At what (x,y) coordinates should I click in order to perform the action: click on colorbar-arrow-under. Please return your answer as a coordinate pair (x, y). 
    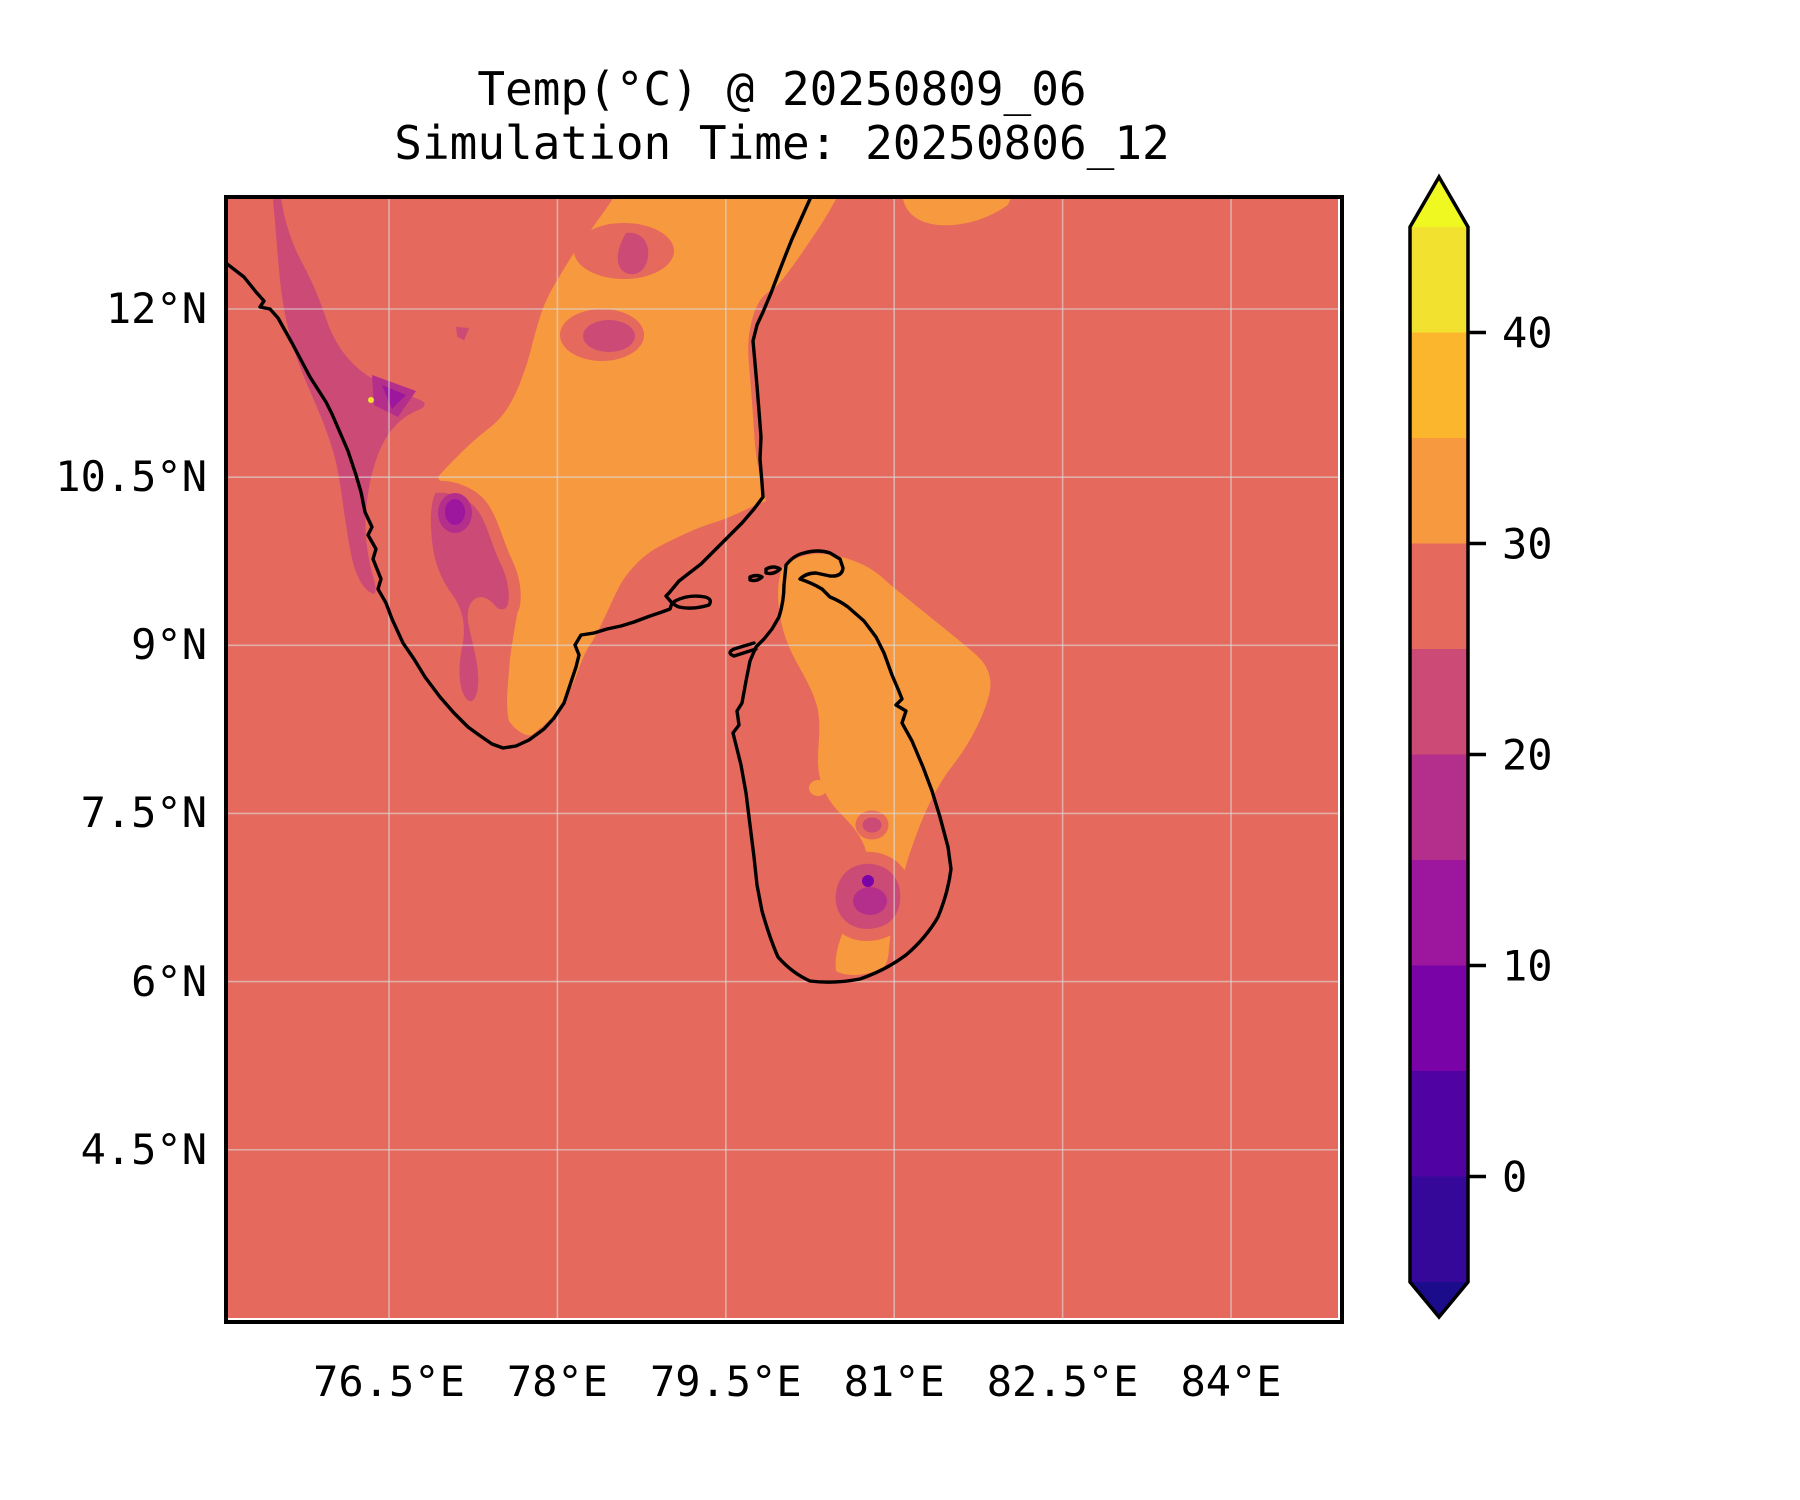
    Looking at the image, I should click on (1439, 1299).